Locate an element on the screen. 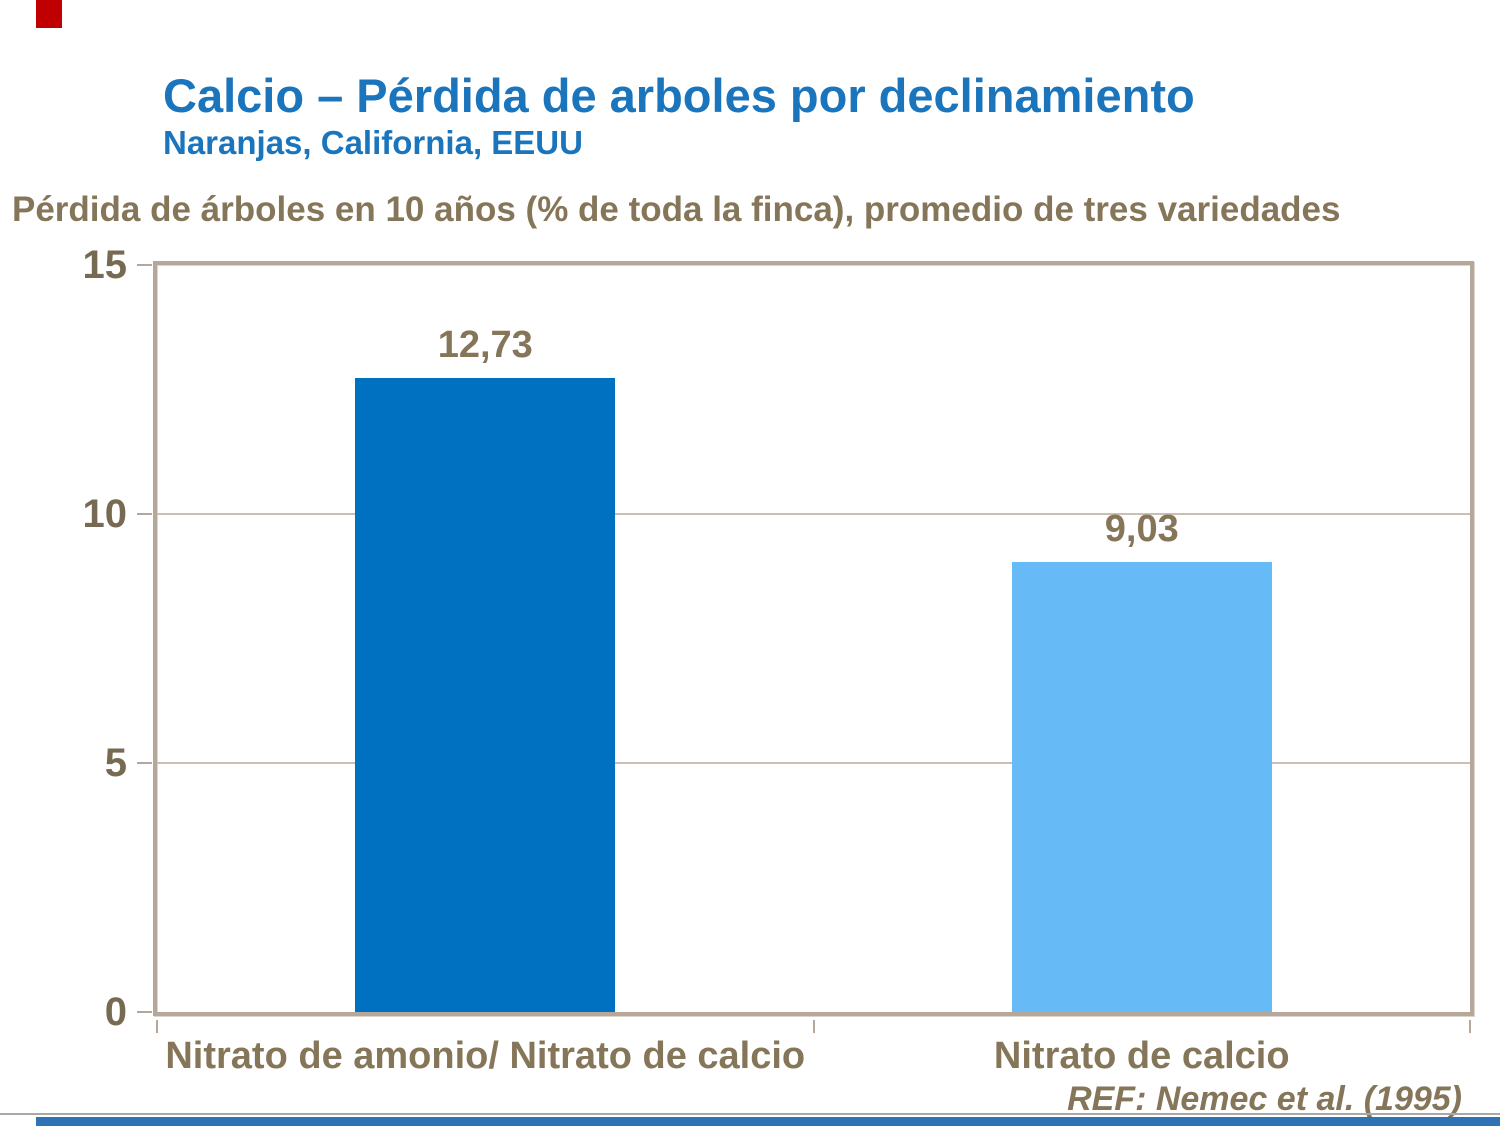  bar-value-label: 12,73 is located at coordinates (485, 345).